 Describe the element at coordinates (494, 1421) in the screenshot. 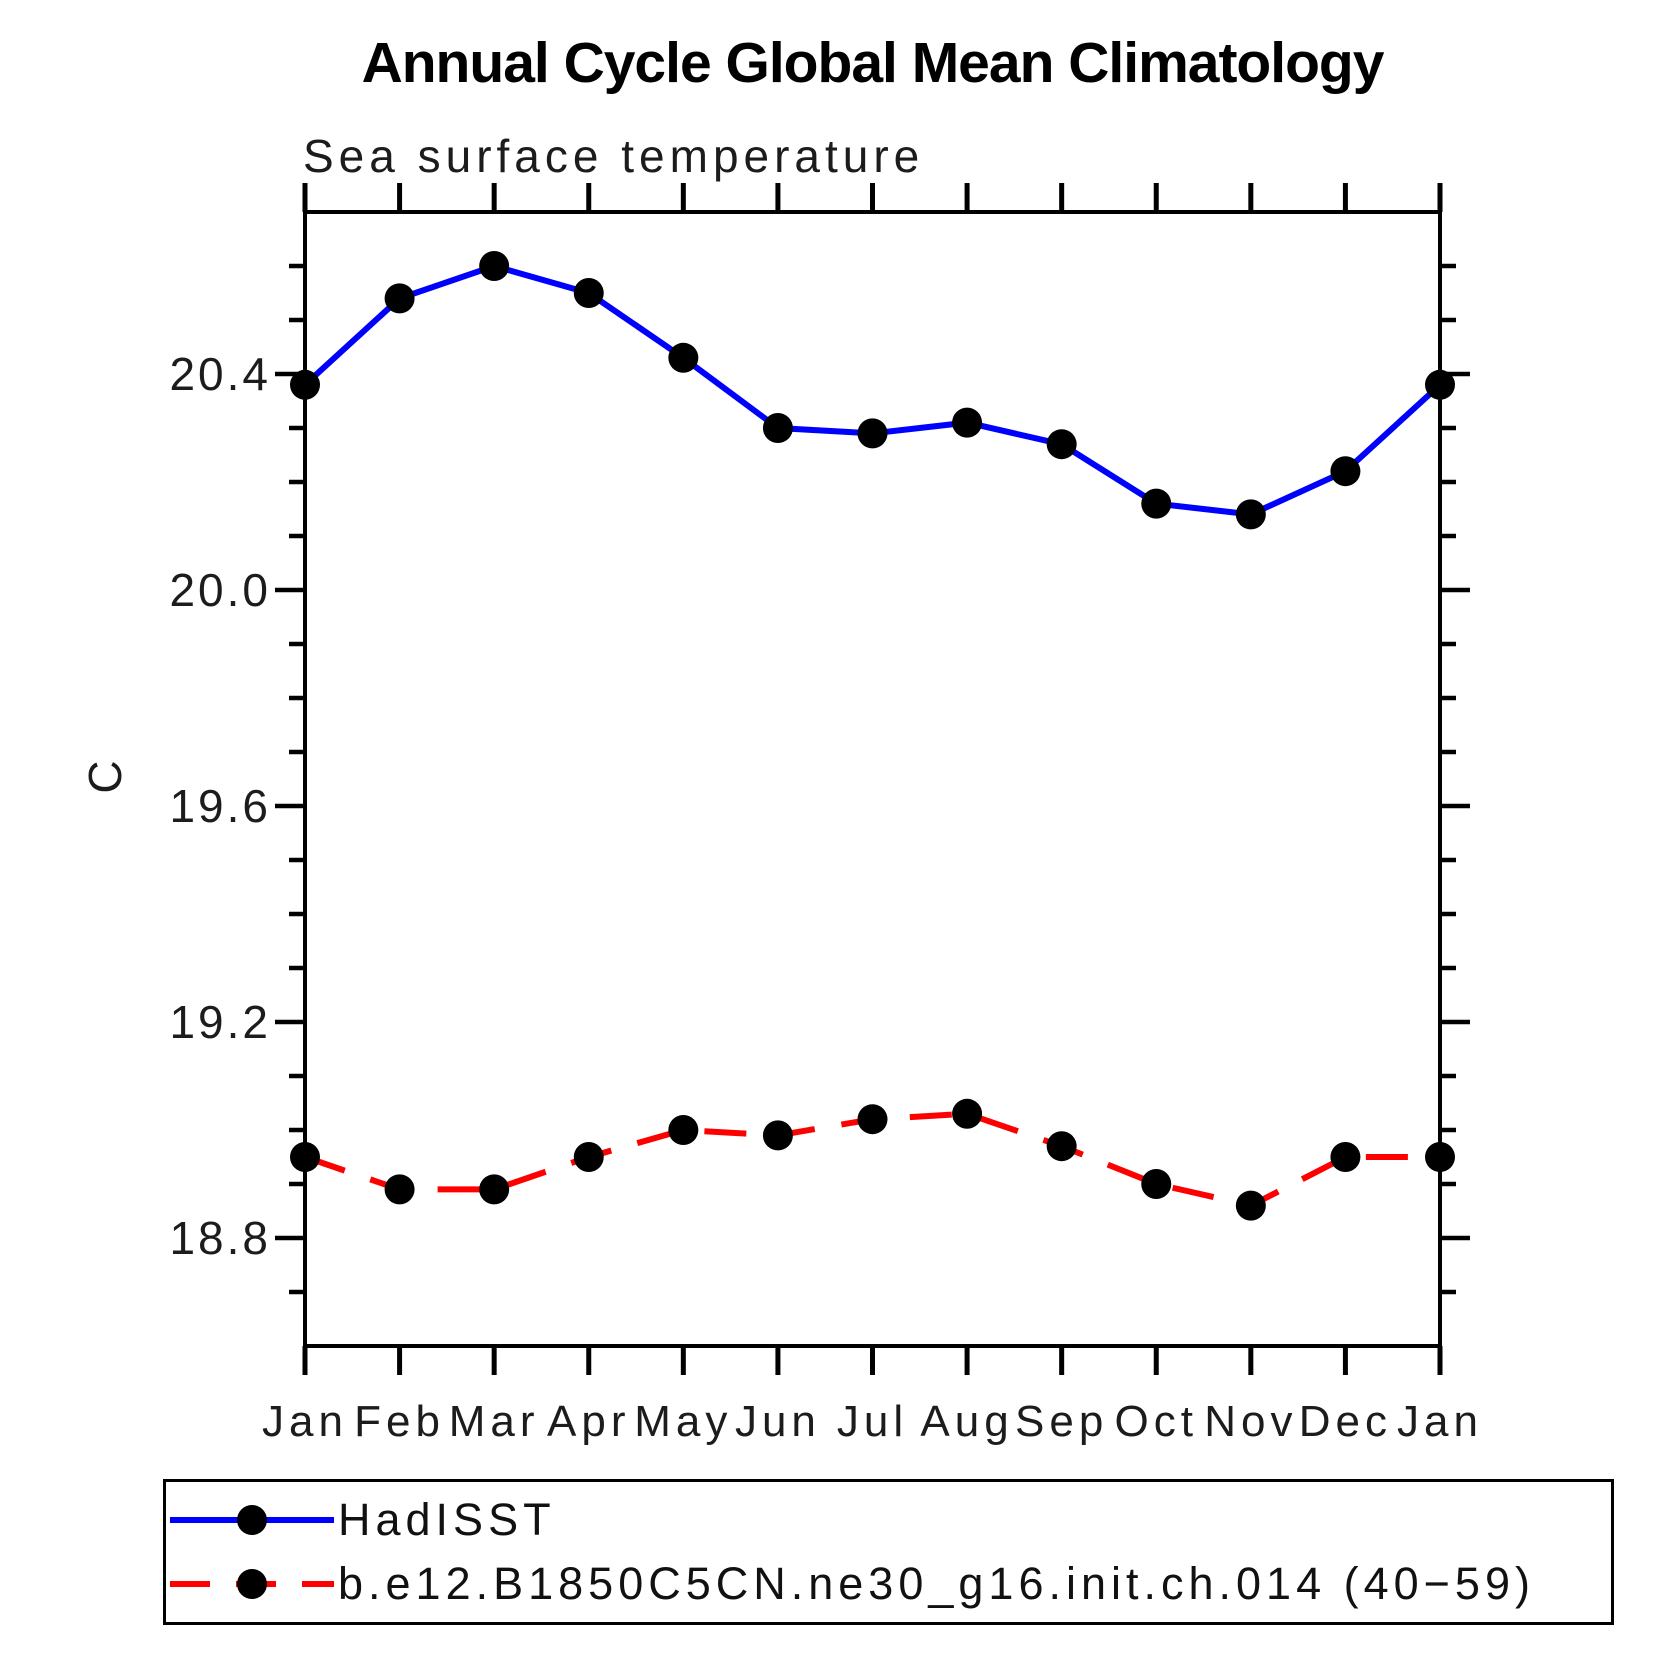

I see `x-tick-label: Mar` at that location.